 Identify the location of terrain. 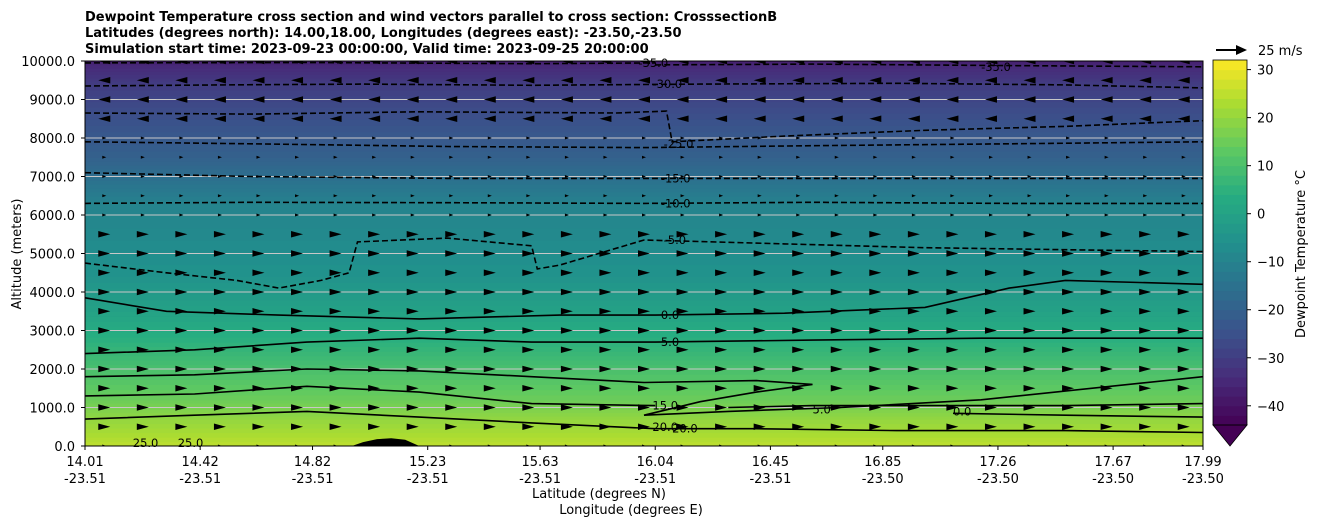
(385, 442).